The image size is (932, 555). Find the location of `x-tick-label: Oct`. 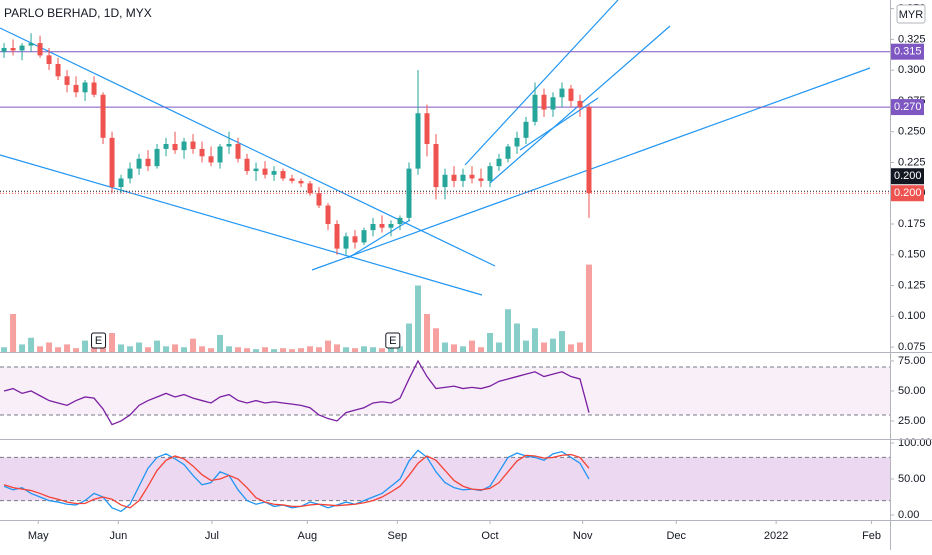

x-tick-label: Oct is located at coordinates (489, 536).